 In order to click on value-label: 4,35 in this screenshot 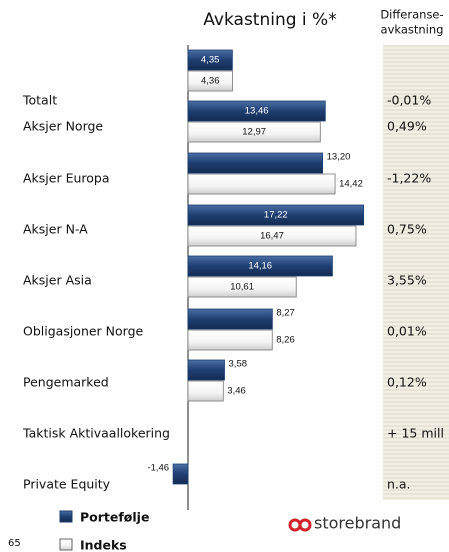, I will do `click(210, 60)`.